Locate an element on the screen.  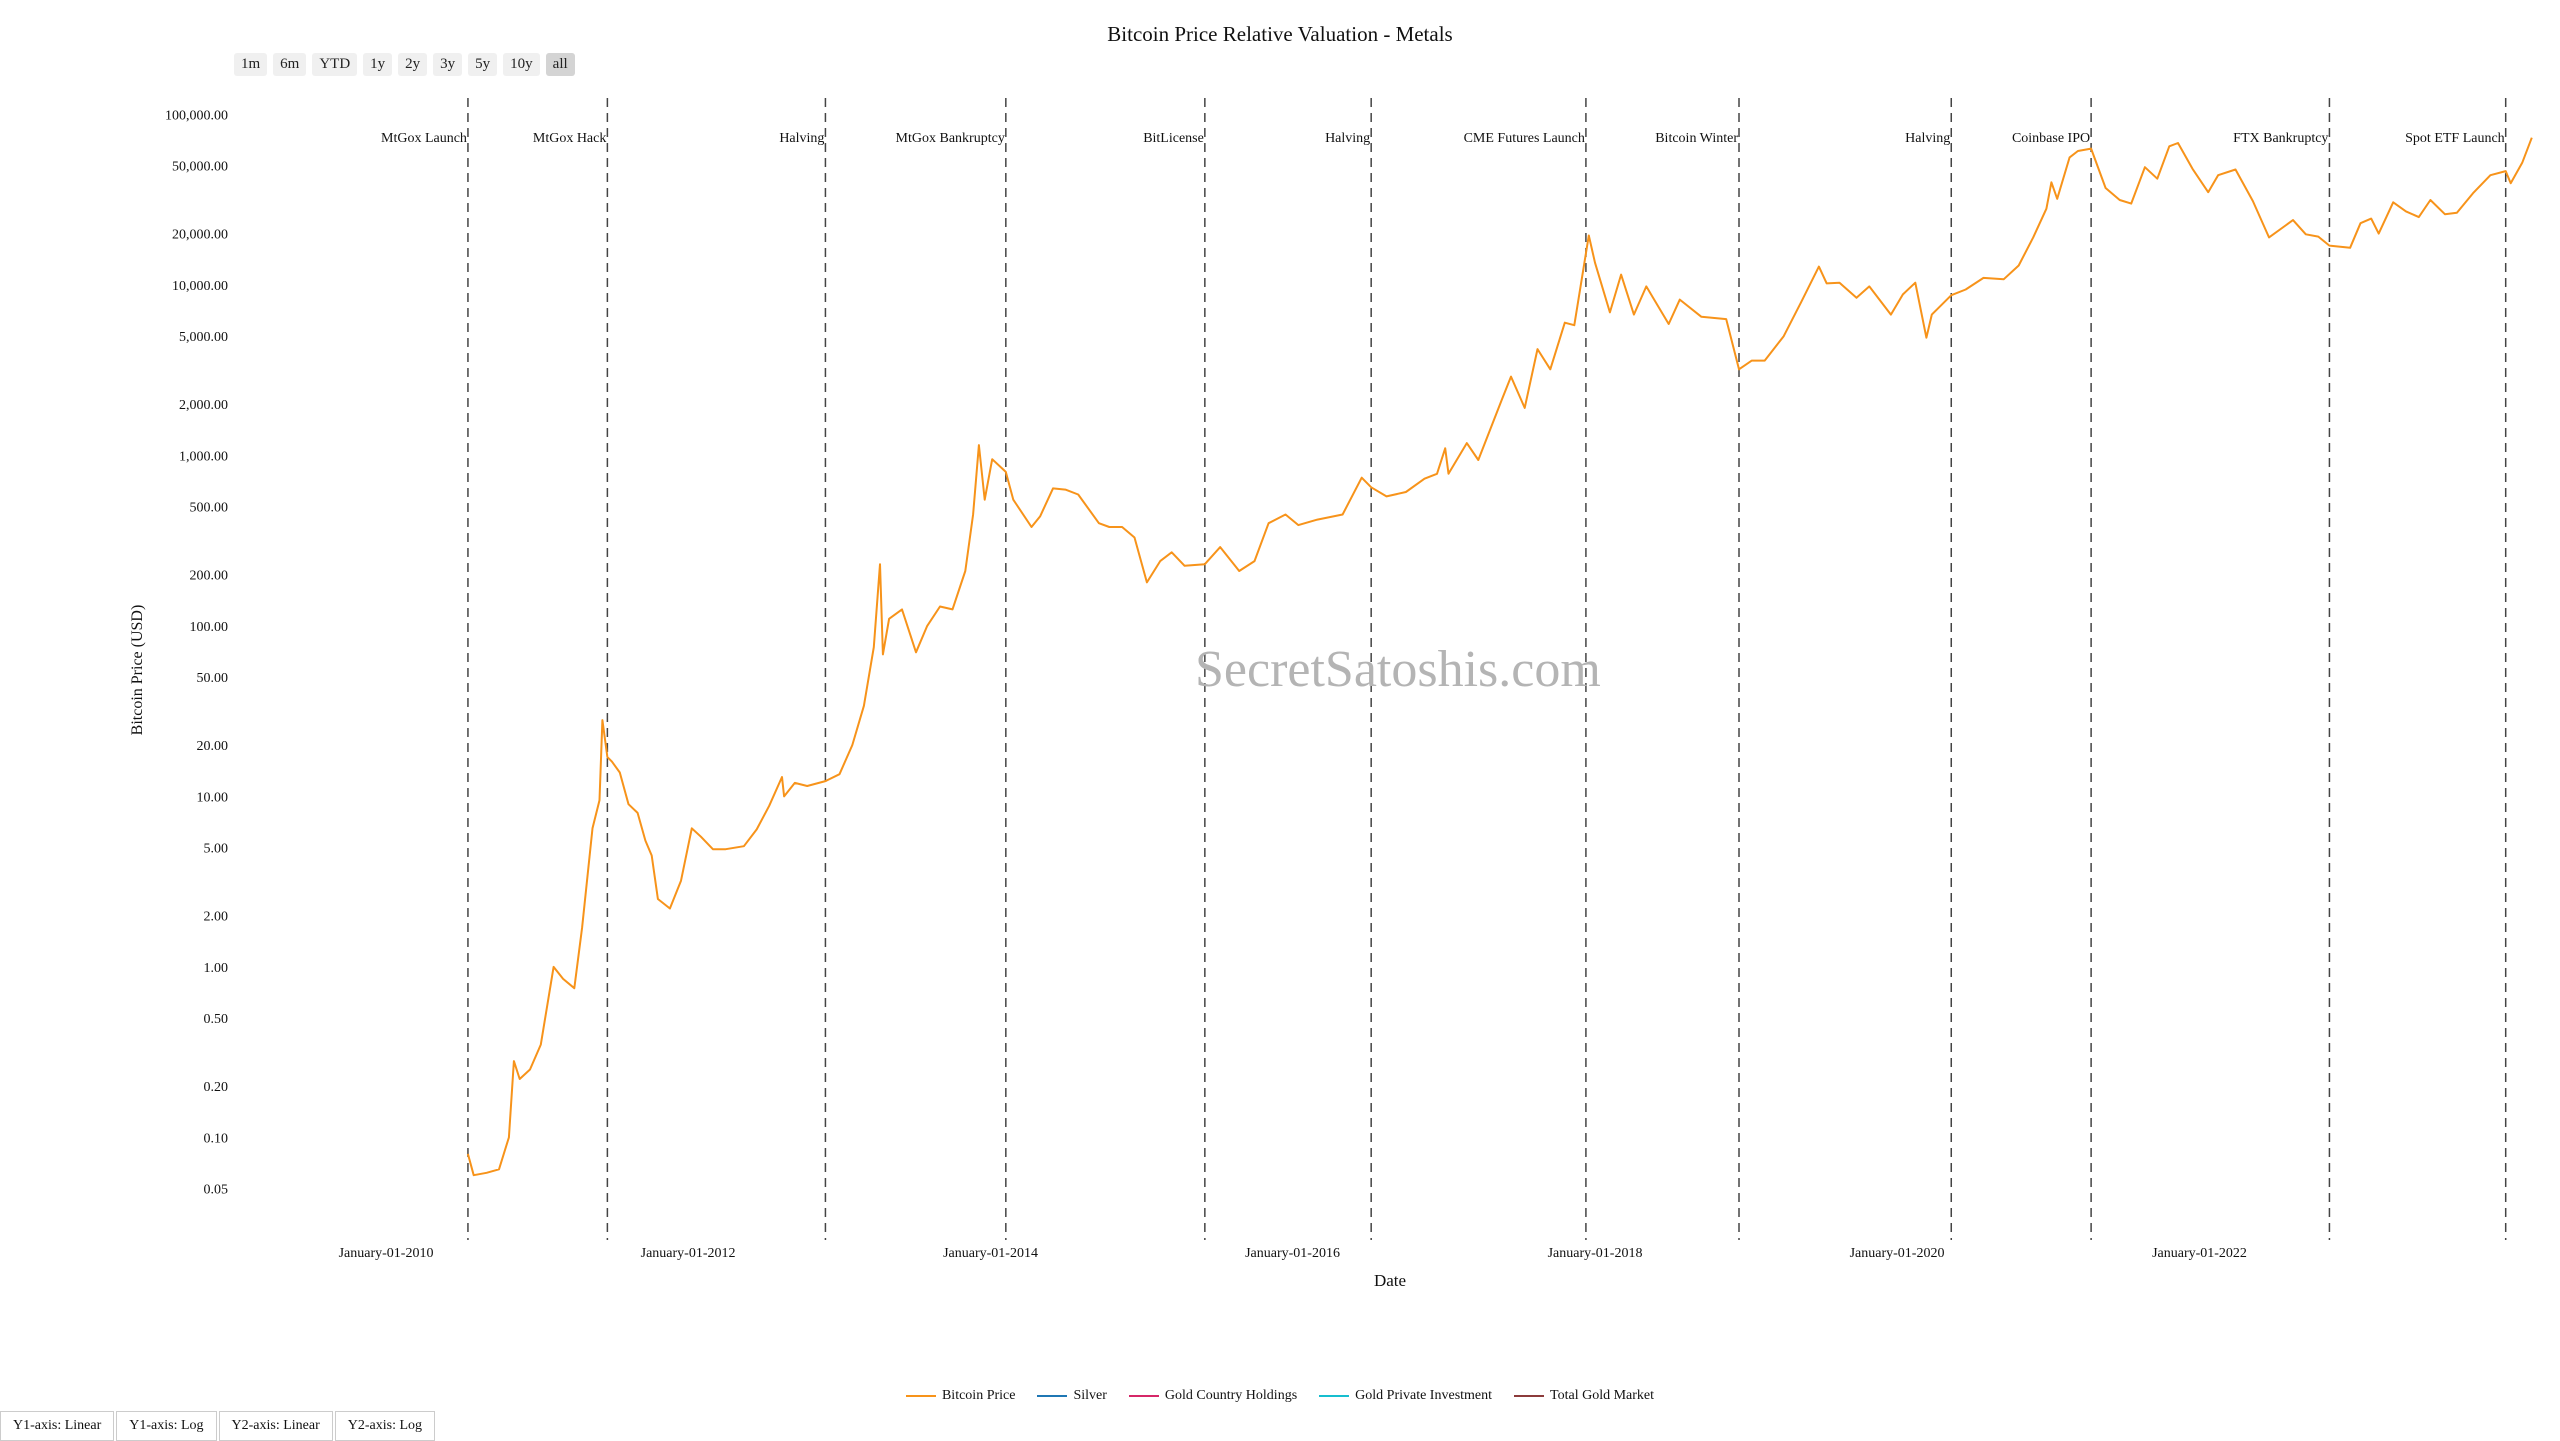
range-button-1y: 1y is located at coordinates (378, 64).